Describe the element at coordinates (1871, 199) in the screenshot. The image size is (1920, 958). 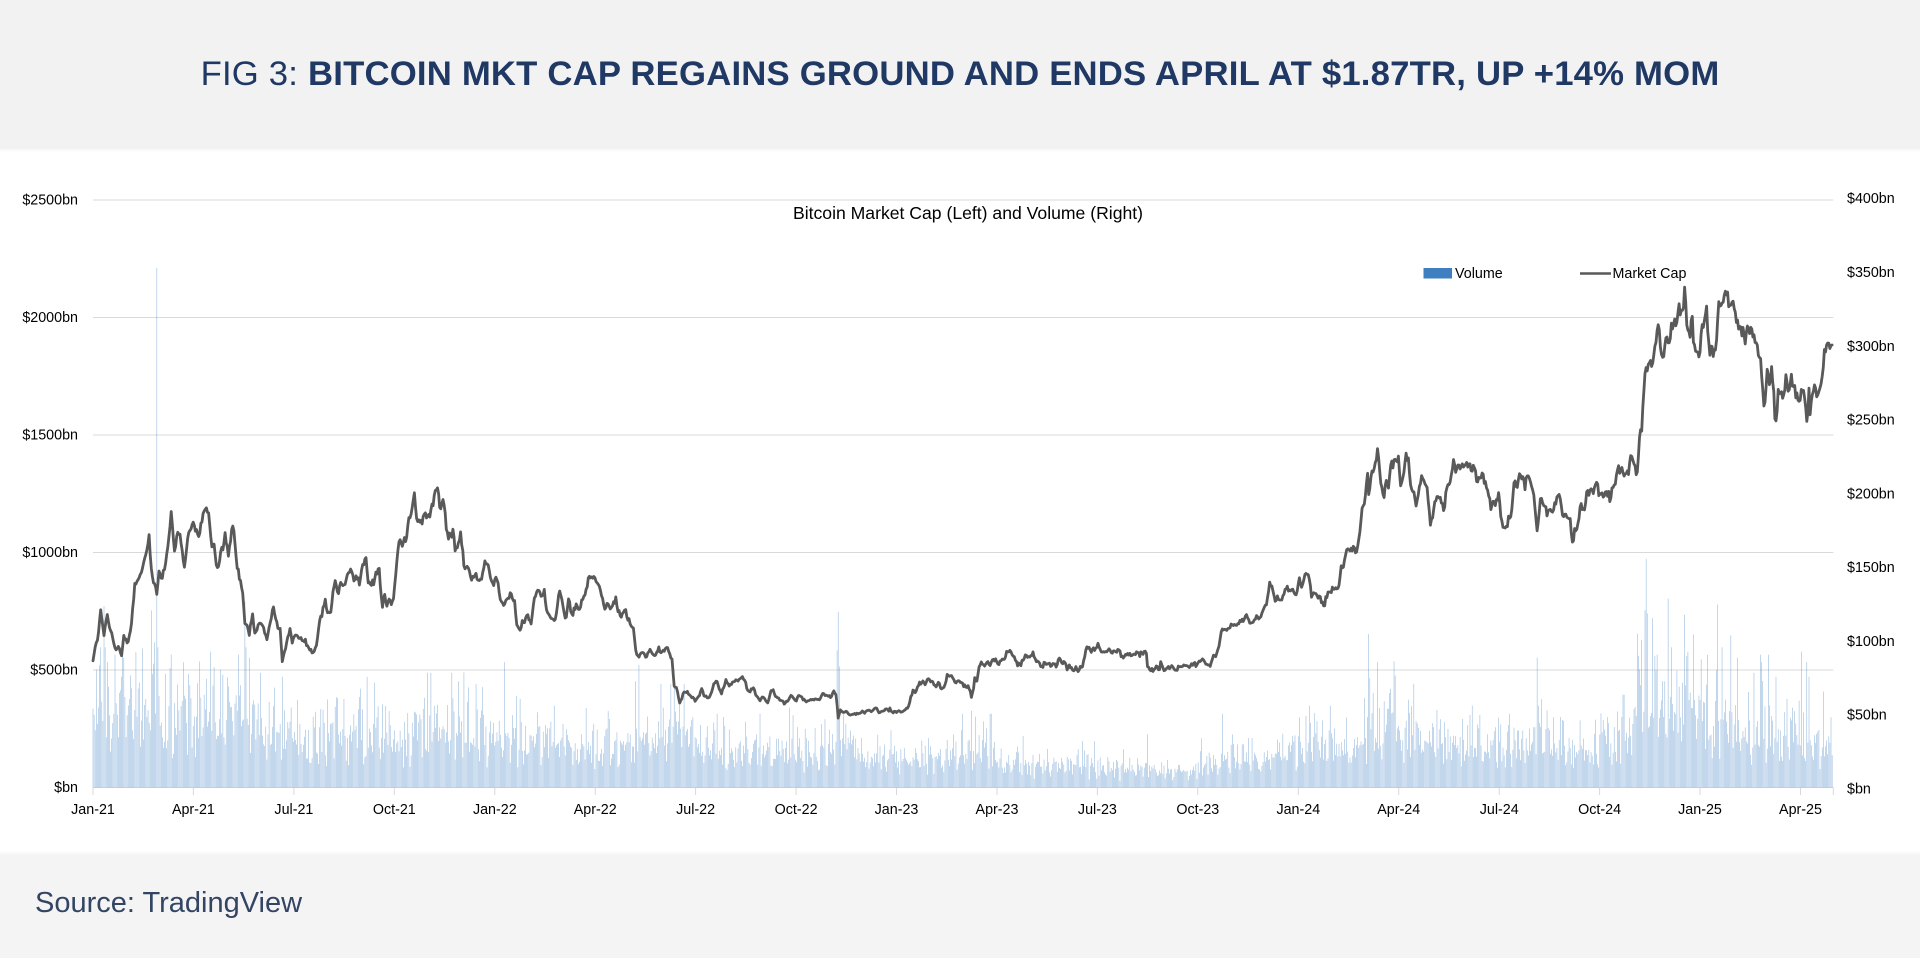
I see `svg-text: $400bn` at that location.